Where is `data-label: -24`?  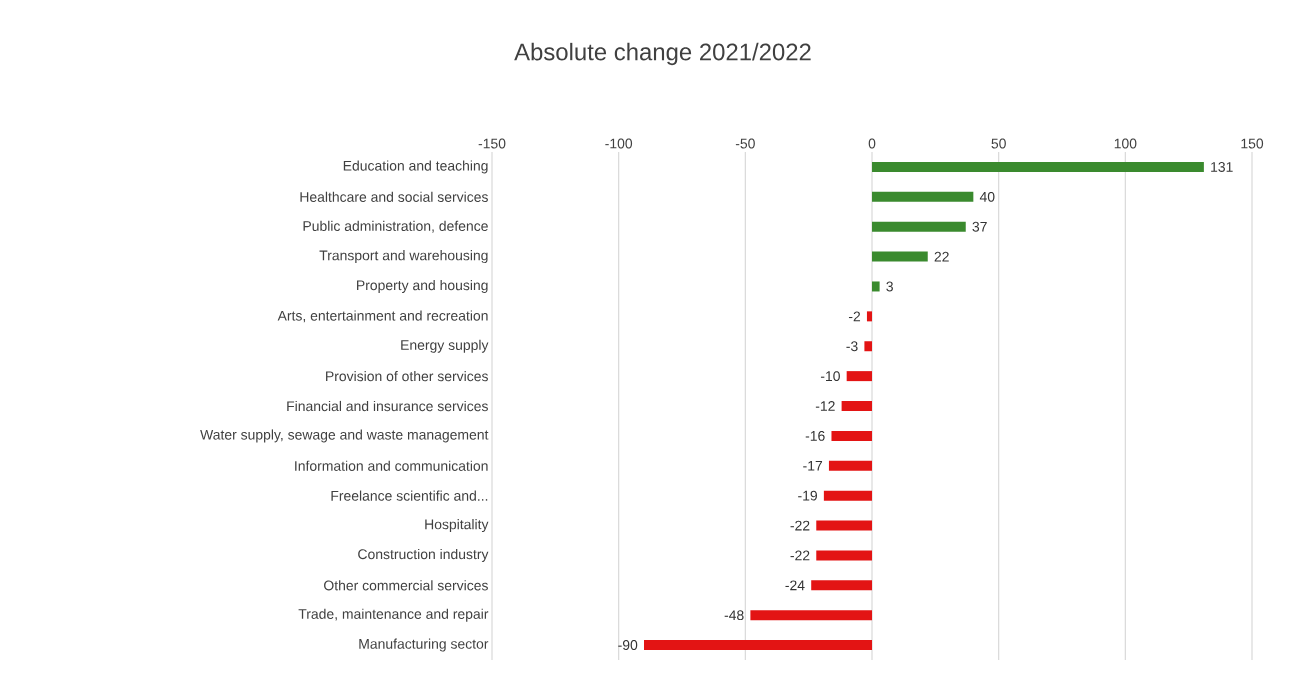 data-label: -24 is located at coordinates (795, 585).